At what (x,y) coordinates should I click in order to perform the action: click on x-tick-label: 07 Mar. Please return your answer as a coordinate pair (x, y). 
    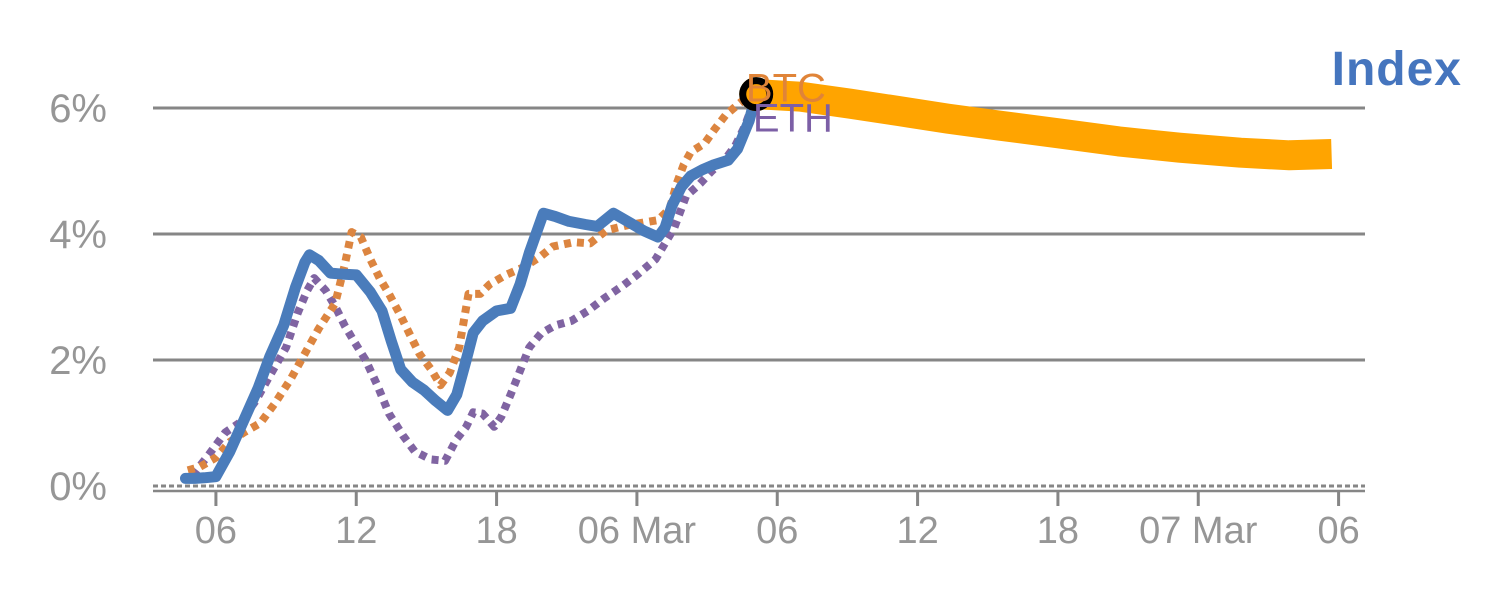
    Looking at the image, I should click on (1198, 531).